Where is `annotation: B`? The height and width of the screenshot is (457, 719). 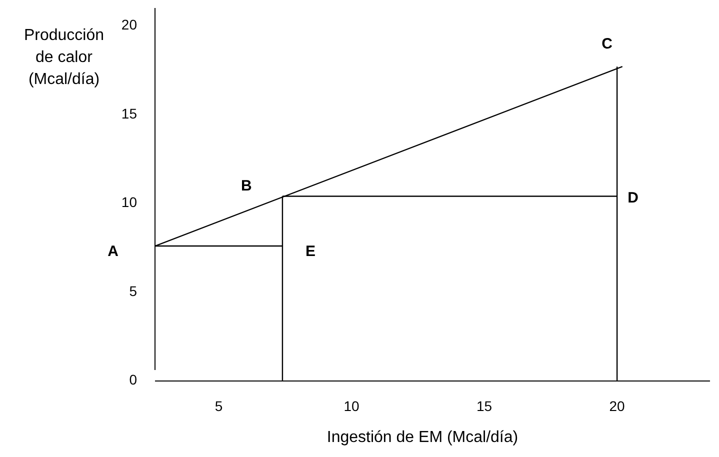
annotation: B is located at coordinates (246, 185).